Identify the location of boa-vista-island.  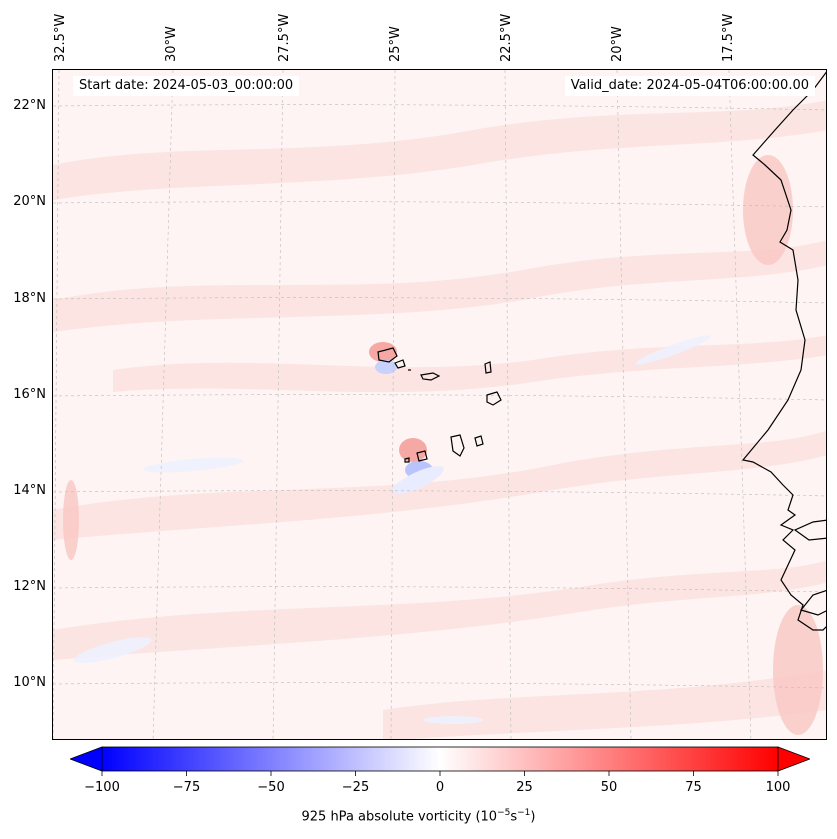
(494, 398).